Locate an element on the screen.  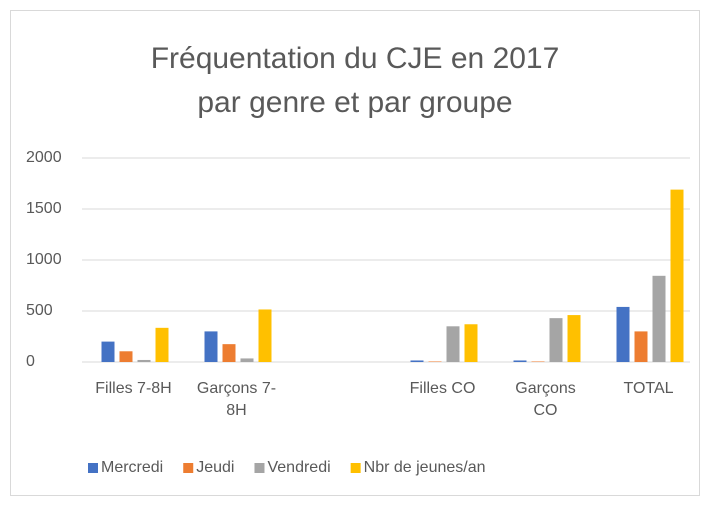
legend-label: Nbr de jeunes/an is located at coordinates (425, 467).